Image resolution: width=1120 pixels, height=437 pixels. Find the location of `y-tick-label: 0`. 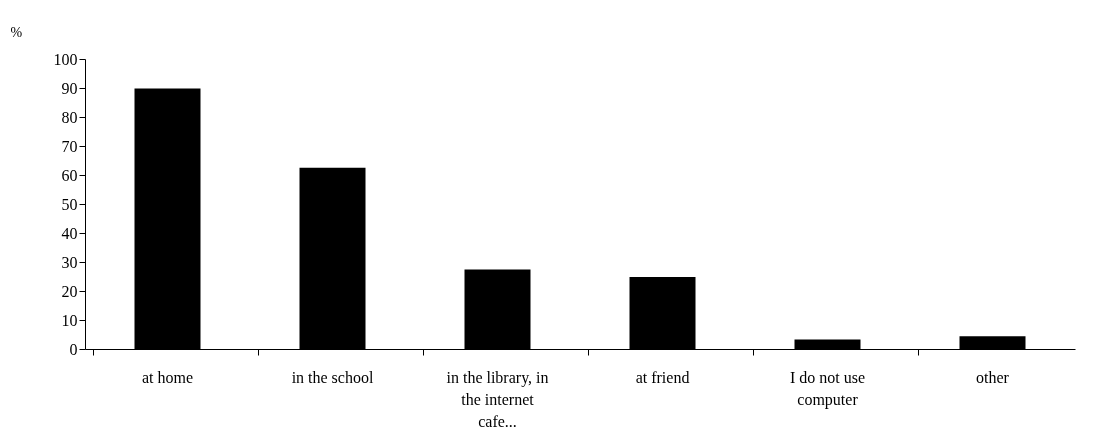

y-tick-label: 0 is located at coordinates (73, 349).